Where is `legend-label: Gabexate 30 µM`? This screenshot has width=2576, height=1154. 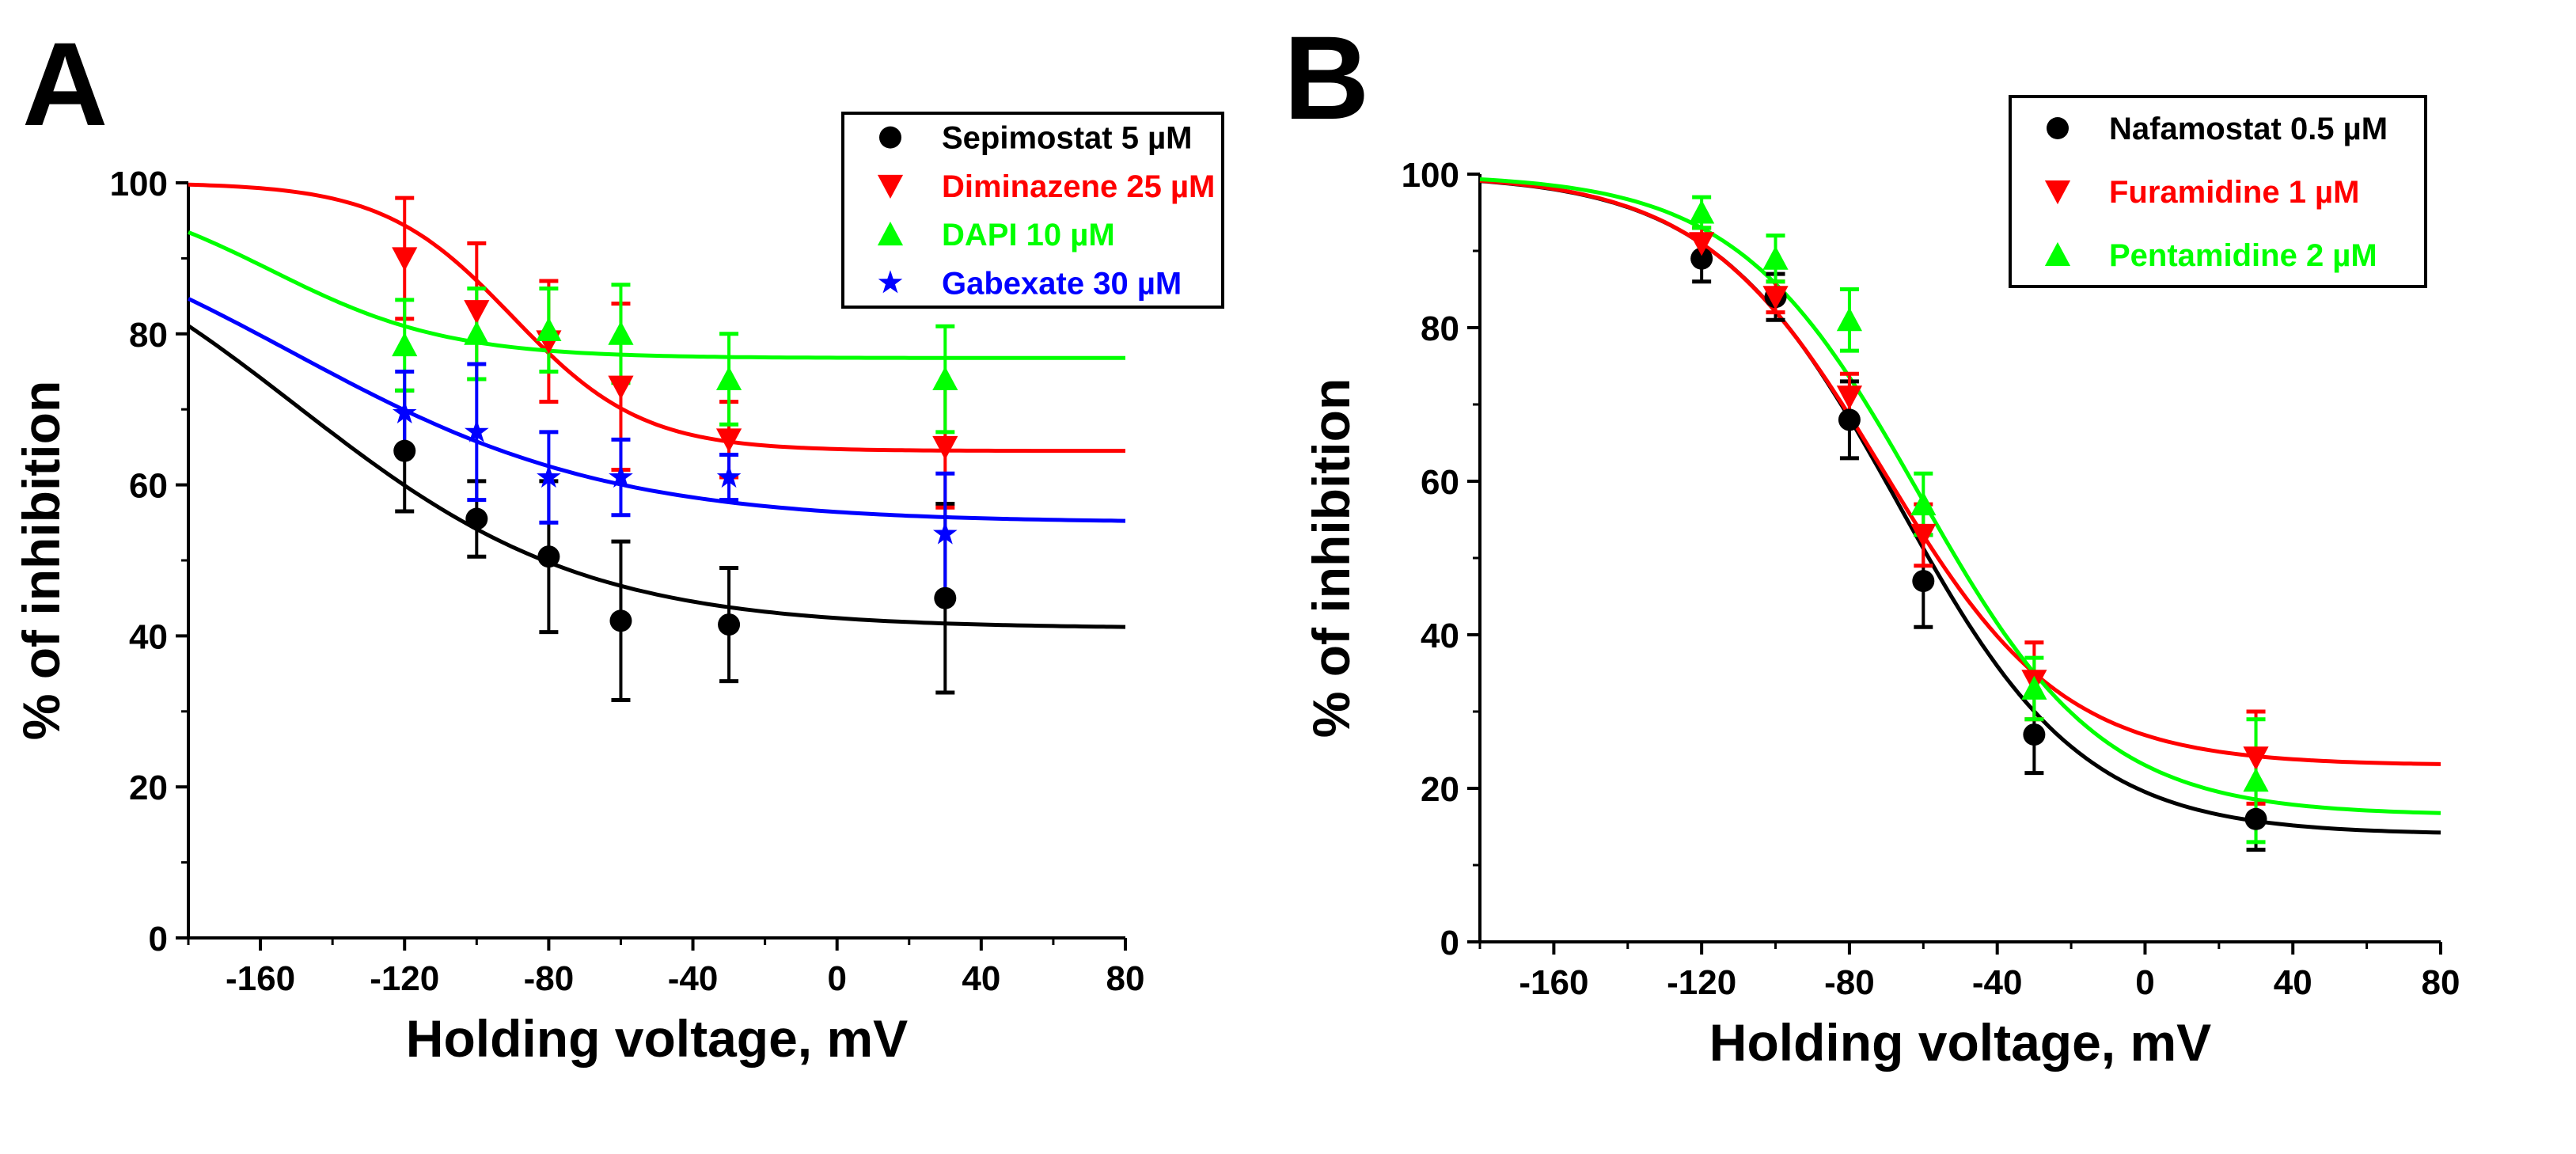
legend-label: Gabexate 30 µM is located at coordinates (1062, 283).